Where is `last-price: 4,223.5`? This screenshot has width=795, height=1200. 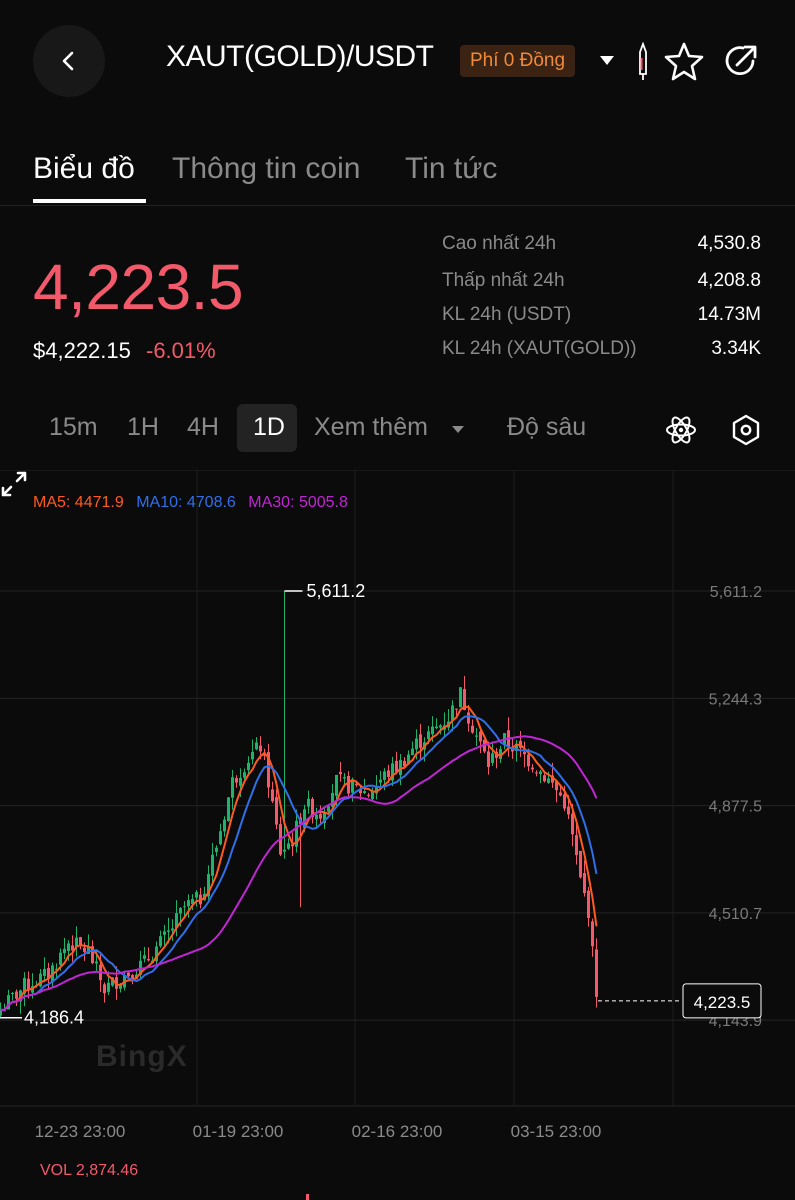 last-price: 4,223.5 is located at coordinates (138, 287).